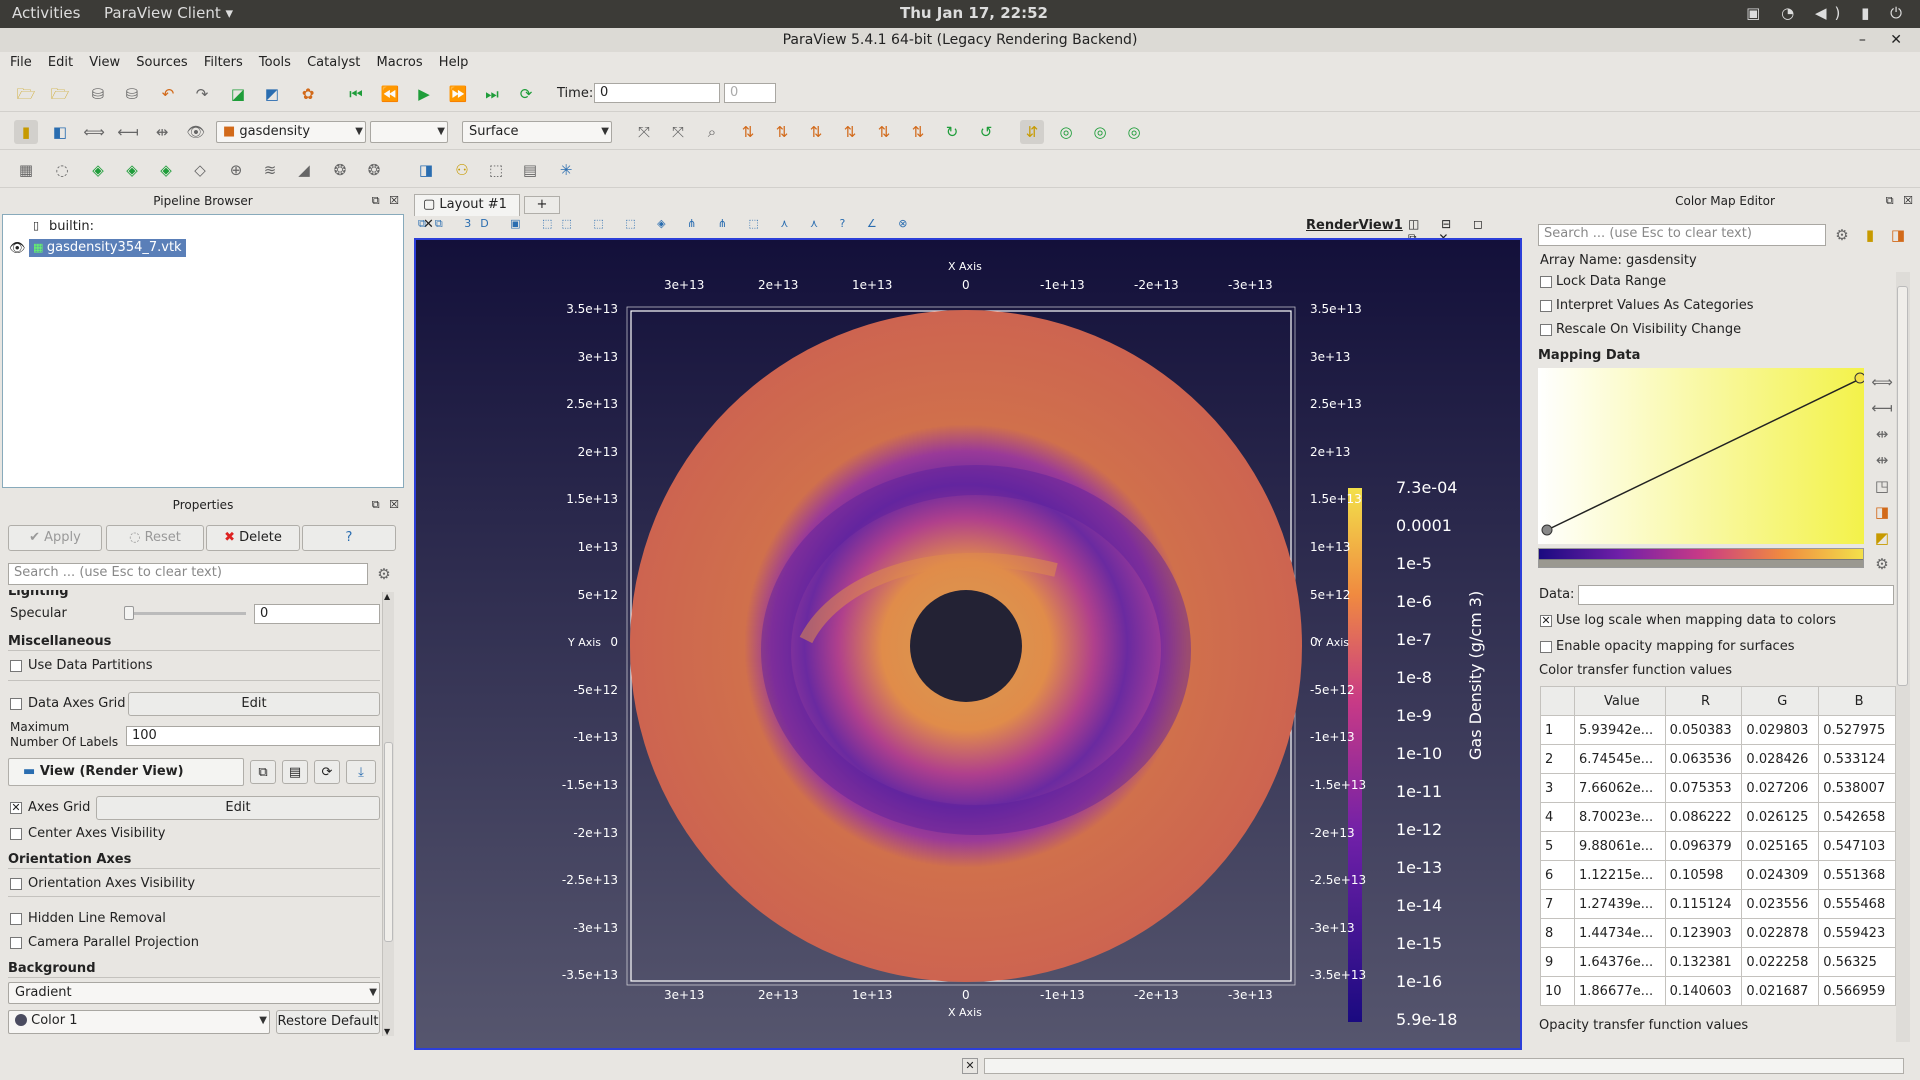 This screenshot has width=1920, height=1080. I want to click on color-legend-icon: ▮, so click(26, 132).